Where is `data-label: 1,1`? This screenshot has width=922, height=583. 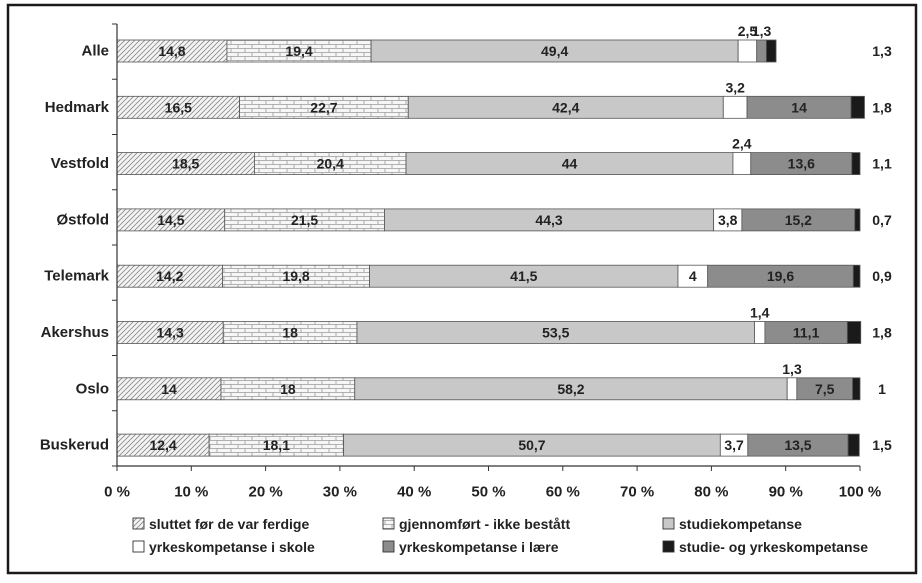
data-label: 1,1 is located at coordinates (882, 164).